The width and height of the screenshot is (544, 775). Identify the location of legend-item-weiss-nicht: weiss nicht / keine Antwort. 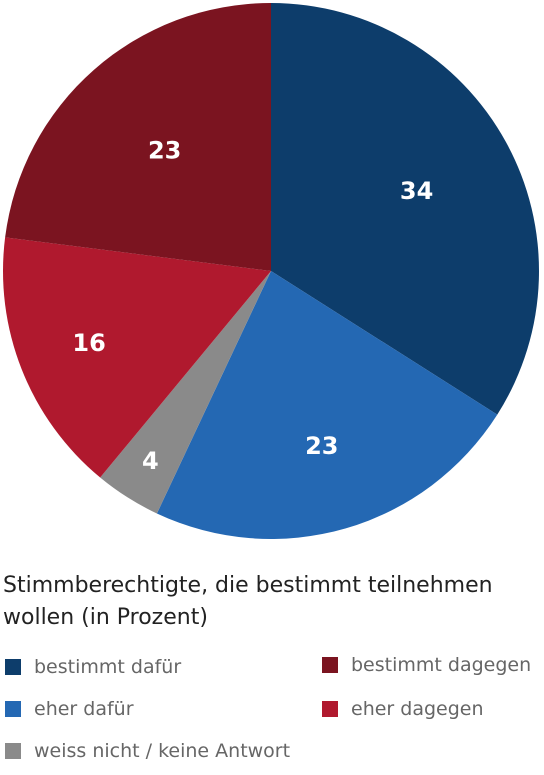
(147, 751).